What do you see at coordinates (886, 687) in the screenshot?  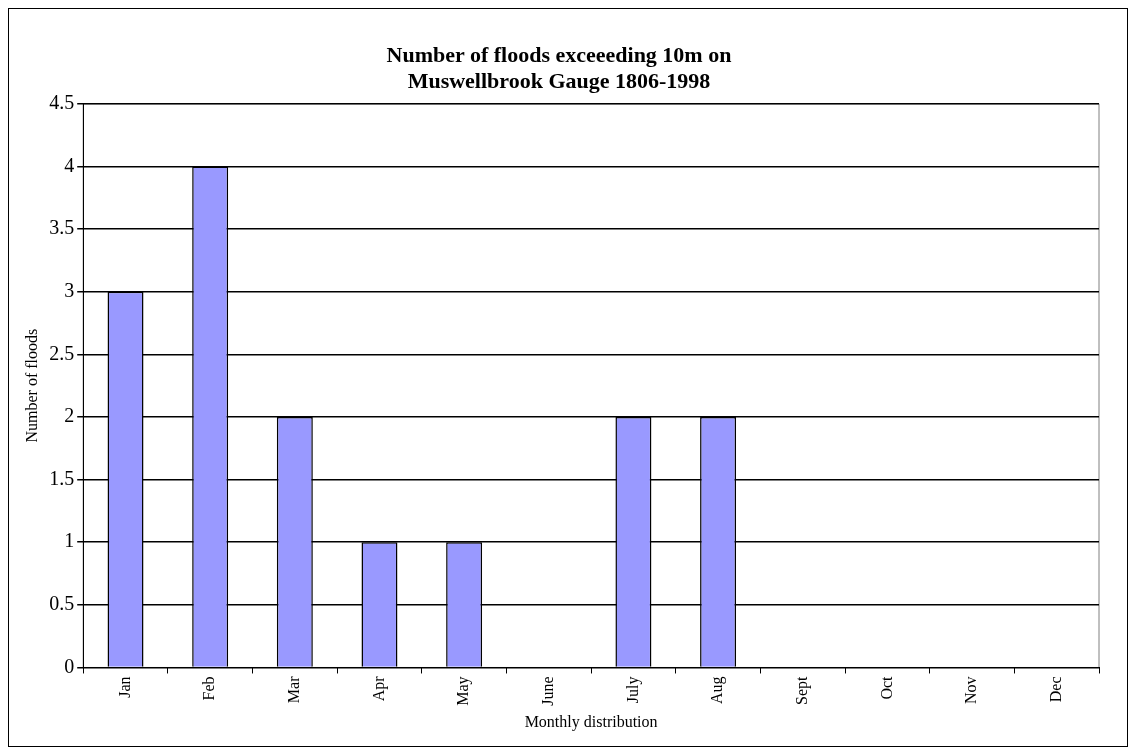 I see `x-tick-label: Oct` at bounding box center [886, 687].